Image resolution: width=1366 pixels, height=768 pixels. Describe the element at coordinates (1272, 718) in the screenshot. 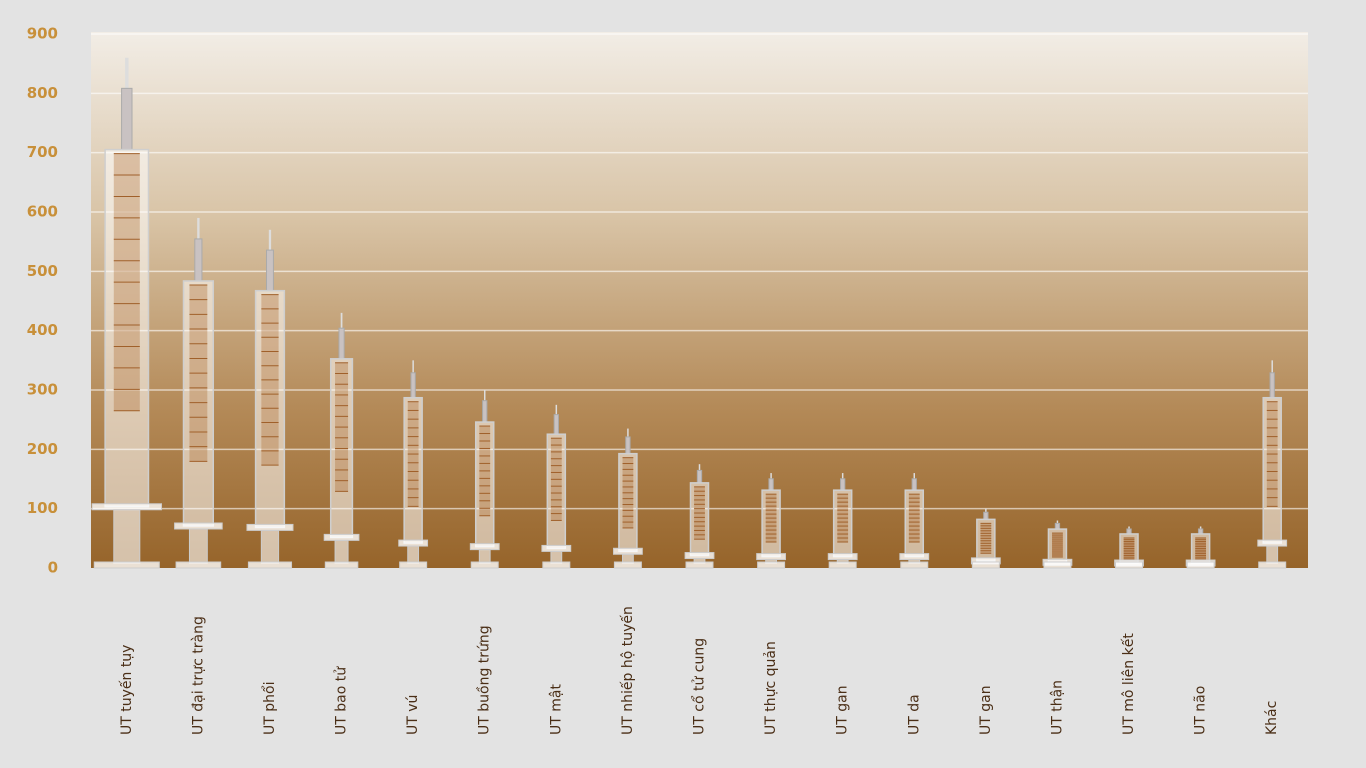

I see `x-tick-label: Khác` at that location.